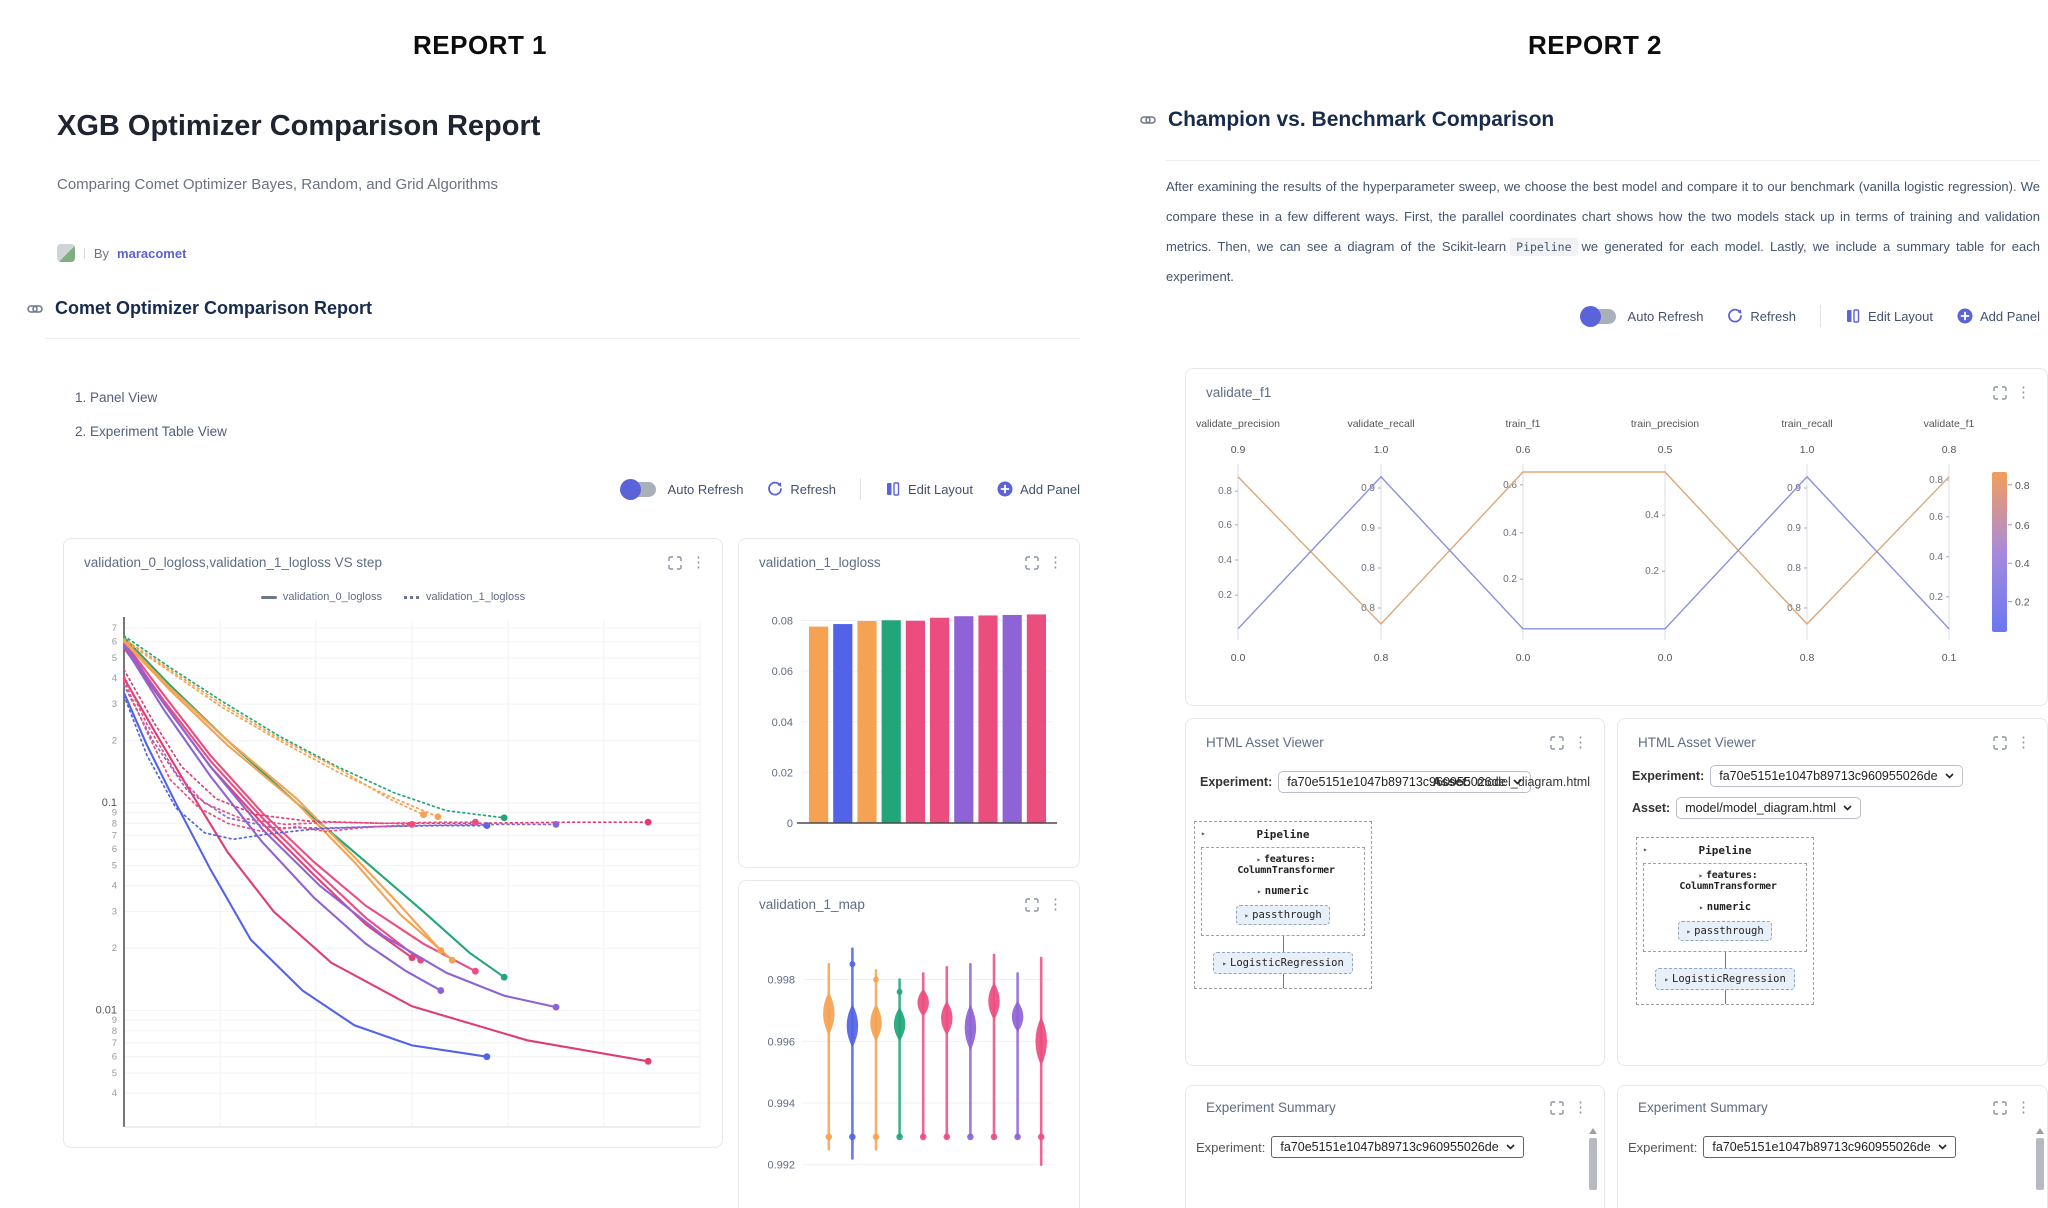 This screenshot has width=2048, height=1208. I want to click on svg-text: train_f1, so click(1522, 424).